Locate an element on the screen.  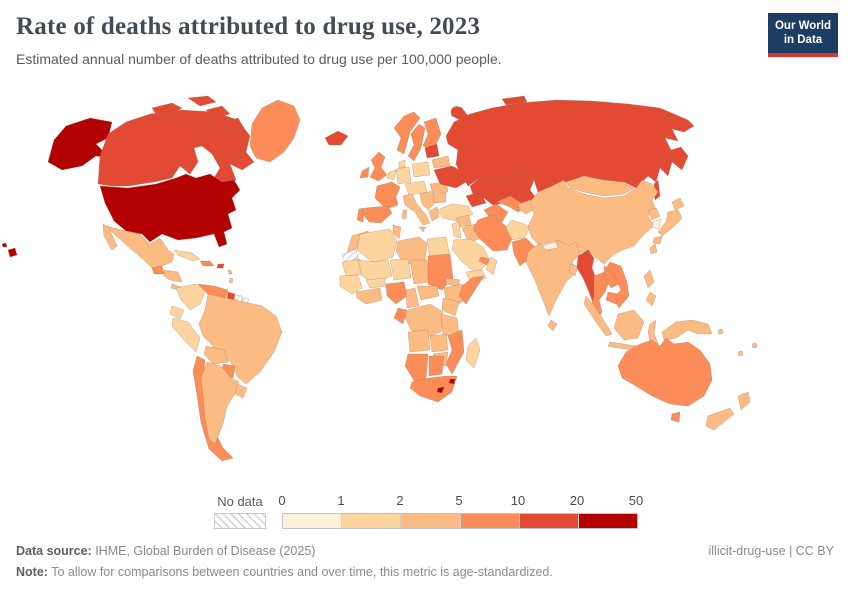
country-greenland is located at coordinates (275, 131).